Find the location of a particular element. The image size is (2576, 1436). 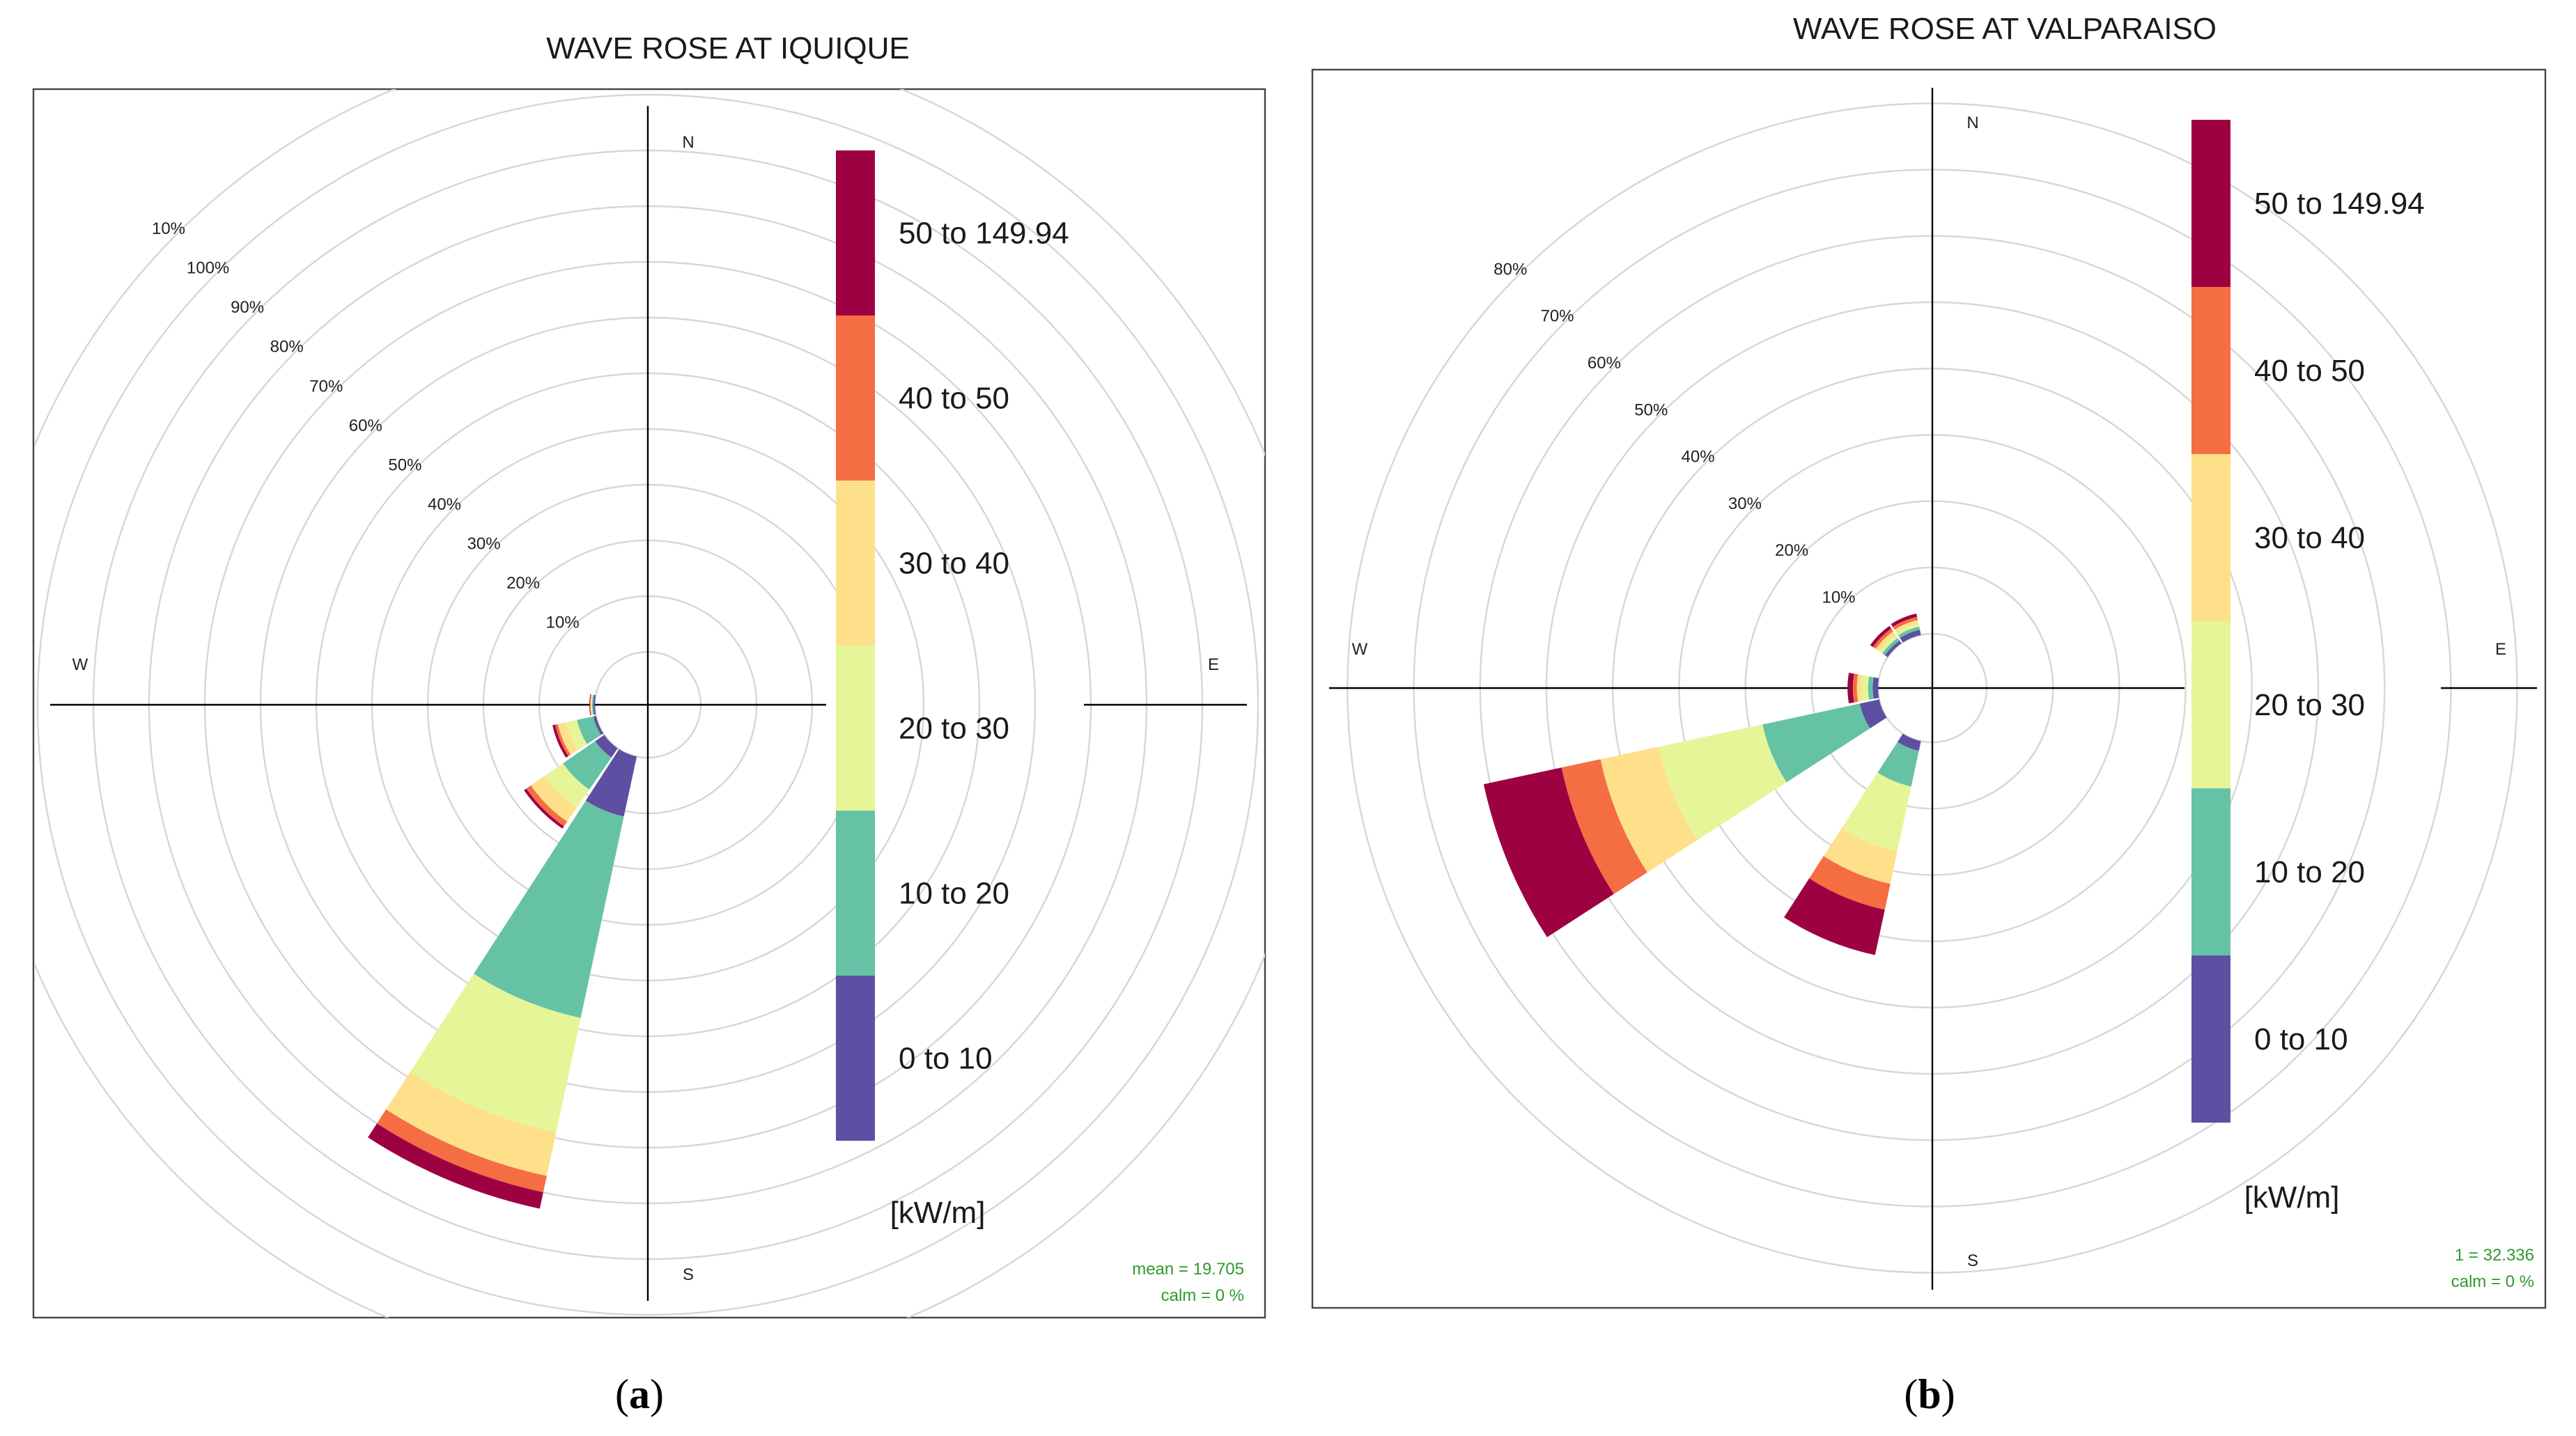

caption-b: (b) is located at coordinates (1929, 1394).